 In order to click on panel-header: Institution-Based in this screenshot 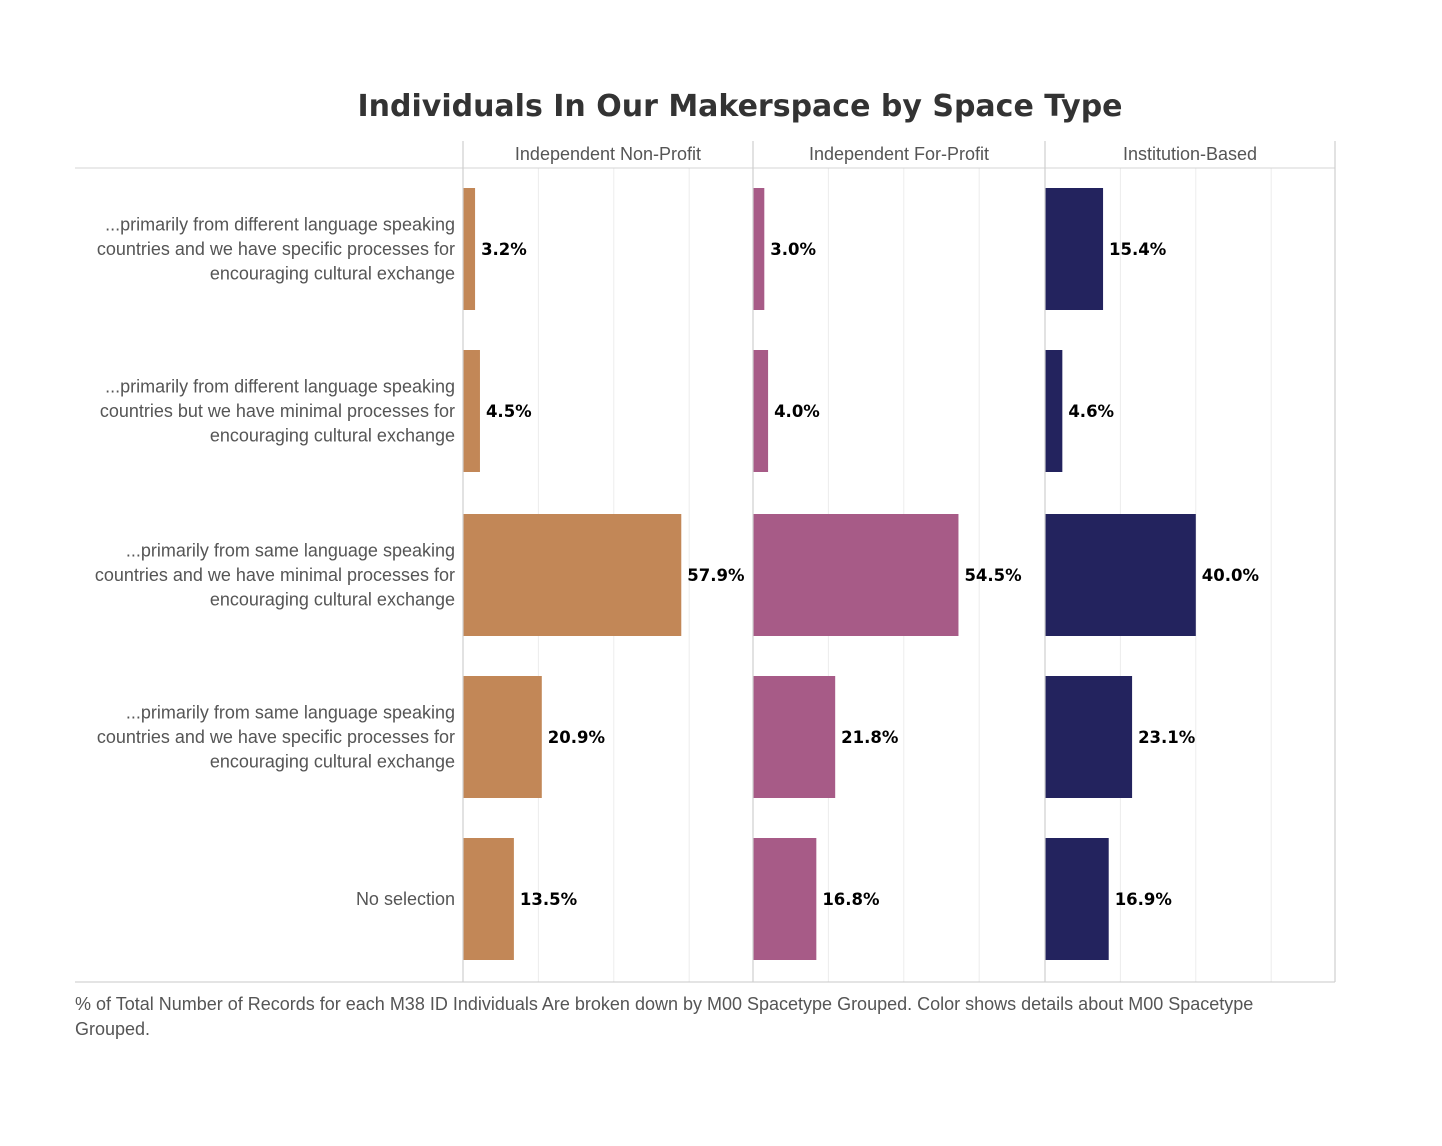, I will do `click(1190, 154)`.